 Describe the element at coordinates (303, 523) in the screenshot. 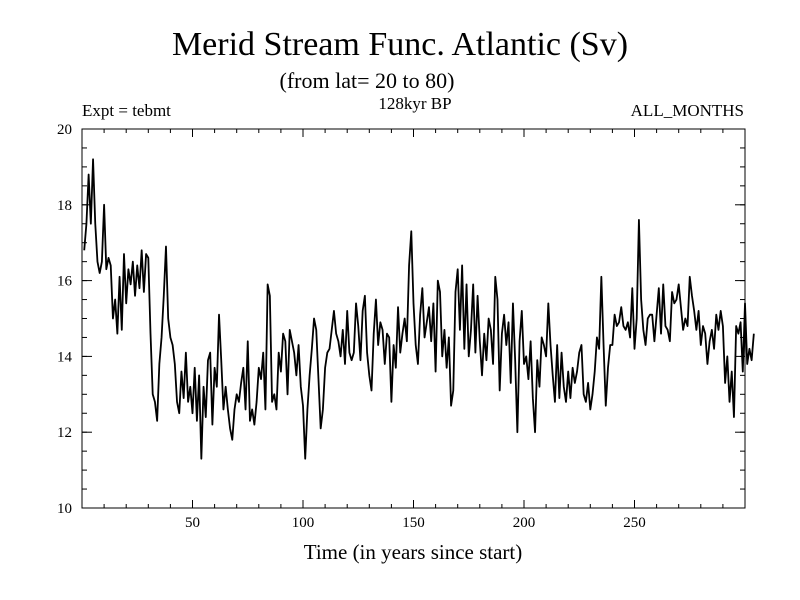

I see `x-tick-label: 100` at that location.